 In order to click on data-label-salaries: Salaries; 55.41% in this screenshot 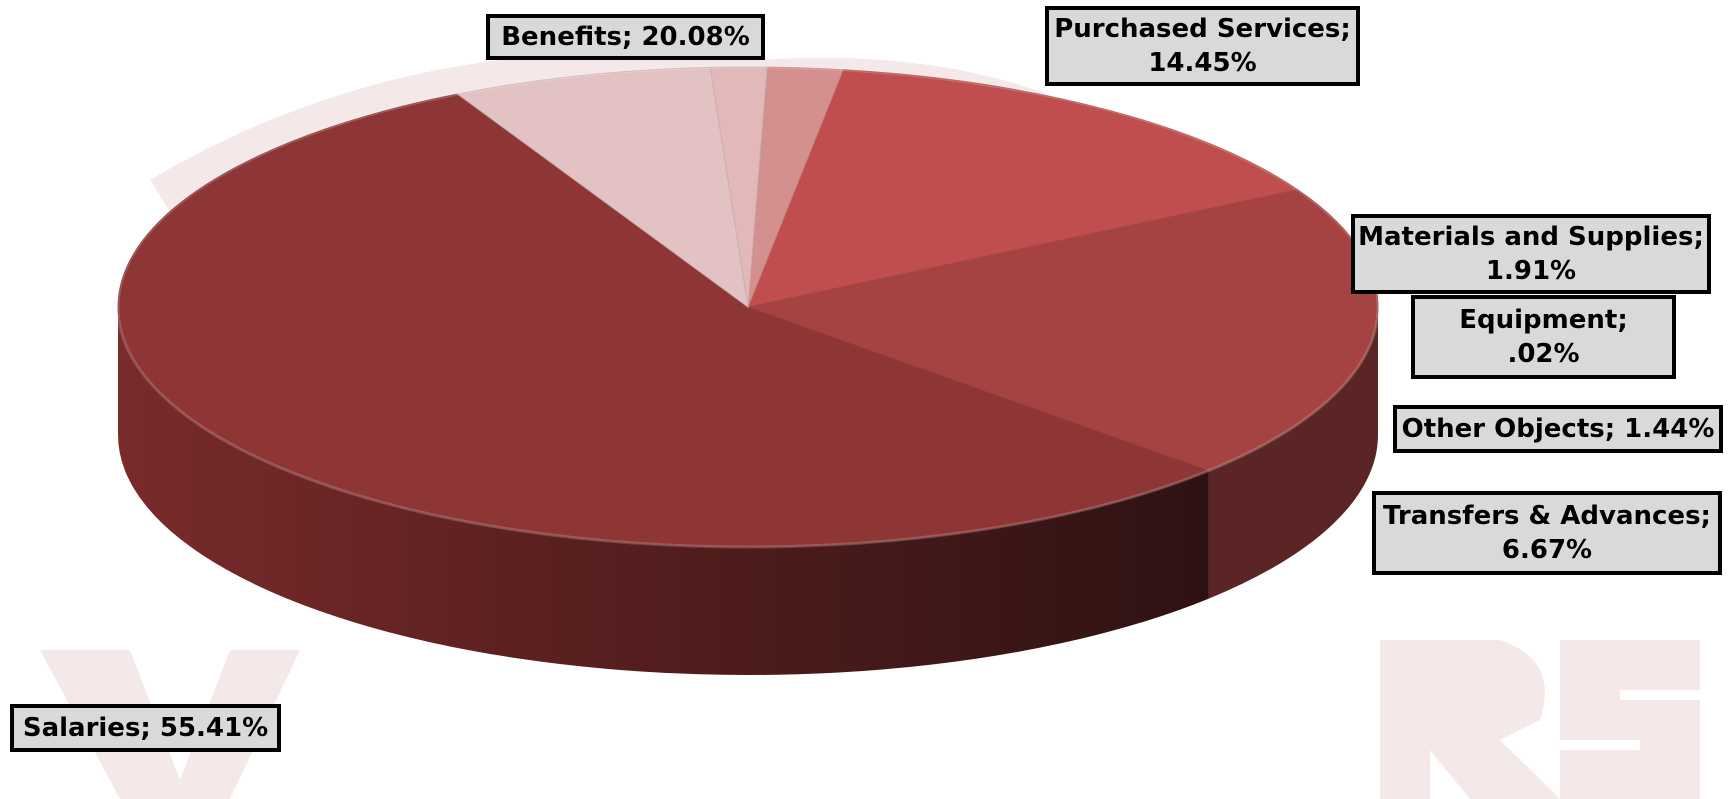, I will do `click(145, 728)`.